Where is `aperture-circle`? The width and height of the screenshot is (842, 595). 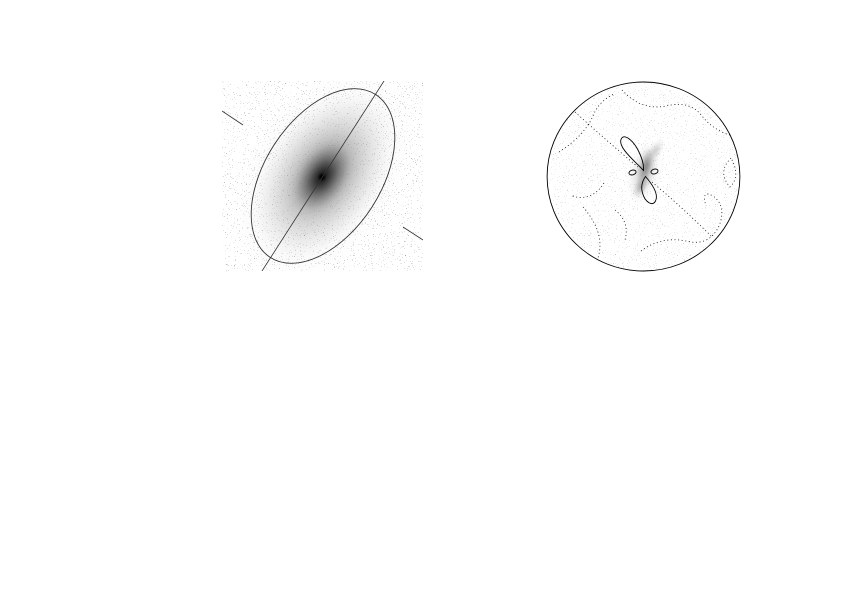 aperture-circle is located at coordinates (643, 176).